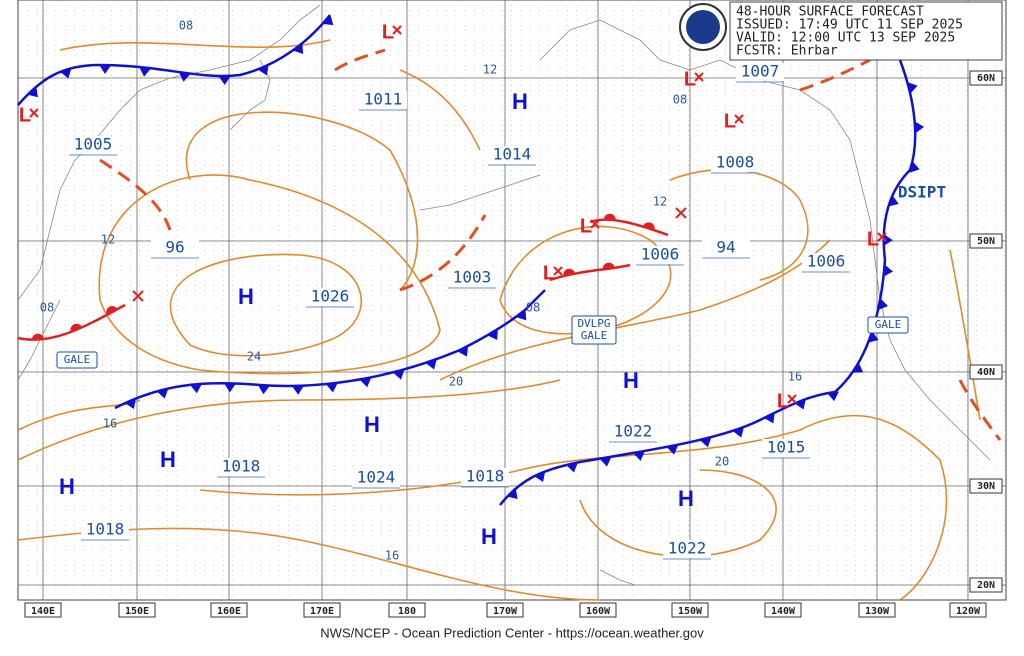 This screenshot has height=656, width=1024. I want to click on header-line: ISSUED: 17:49 UTC 11 SEP 2025, so click(849, 25).